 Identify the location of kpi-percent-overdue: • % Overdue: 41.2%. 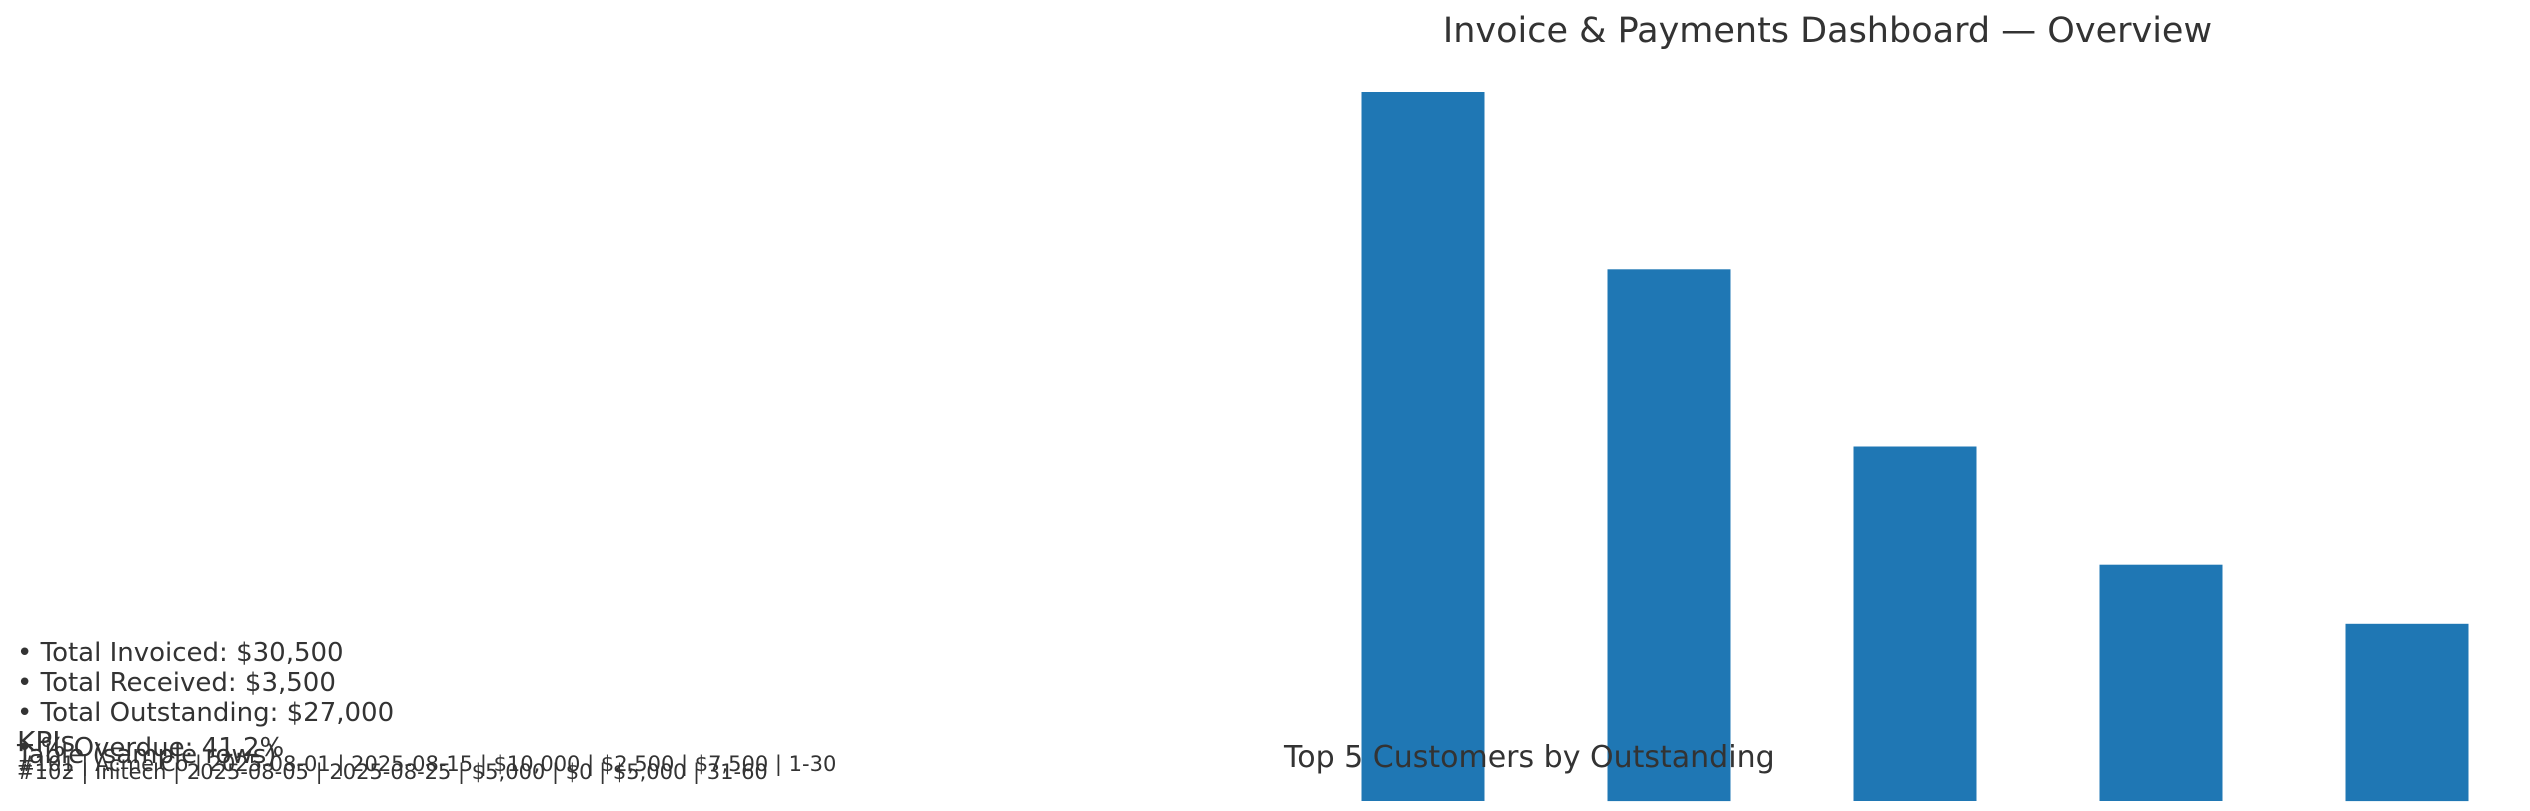
(151, 748).